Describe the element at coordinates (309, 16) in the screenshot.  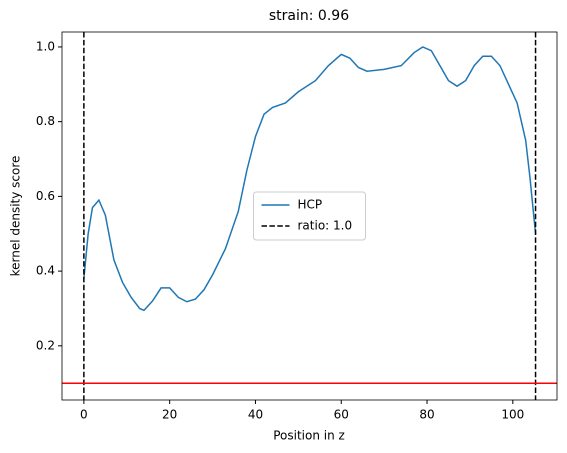
I see `chart-title: strain: 0.96` at that location.